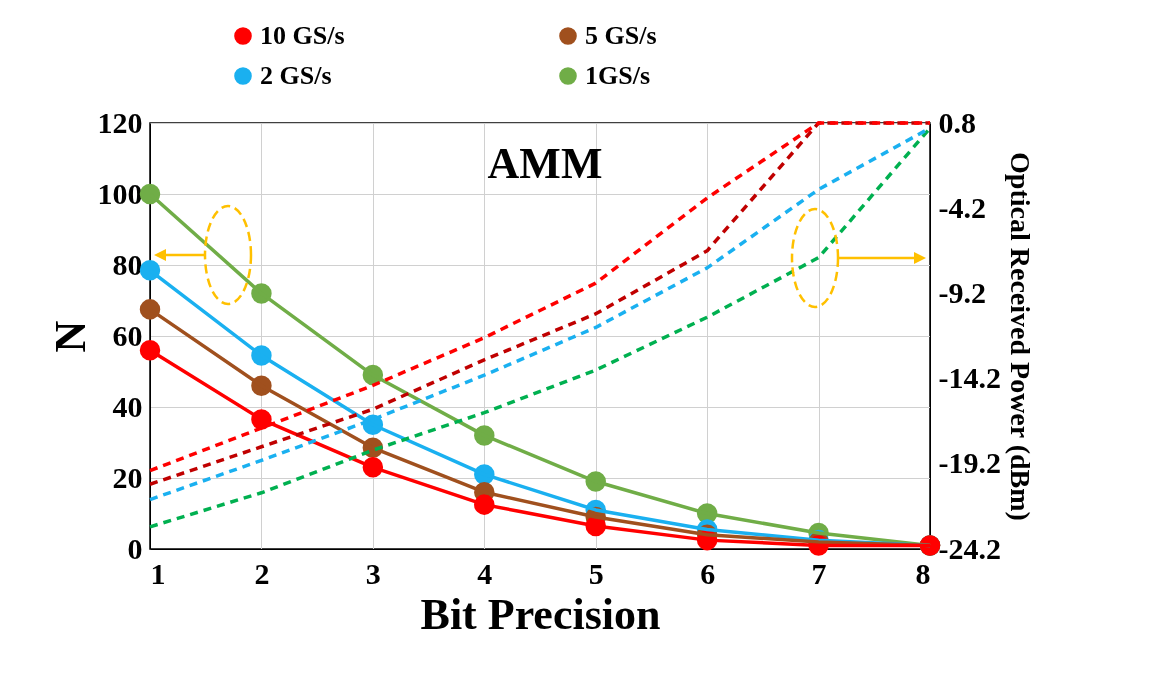 Image resolution: width=1158 pixels, height=682 pixels. What do you see at coordinates (158, 573) in the screenshot?
I see `x-tick-label: 1` at bounding box center [158, 573].